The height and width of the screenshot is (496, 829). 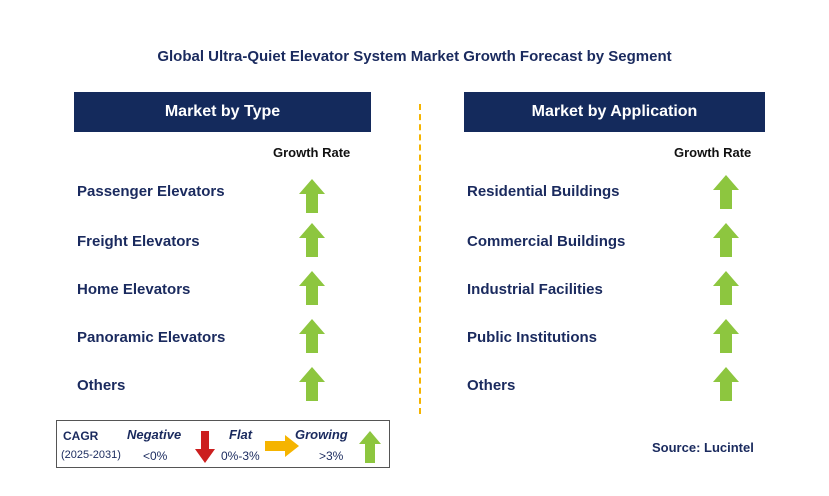 I want to click on legend-growing-range: >3%, so click(x=331, y=456).